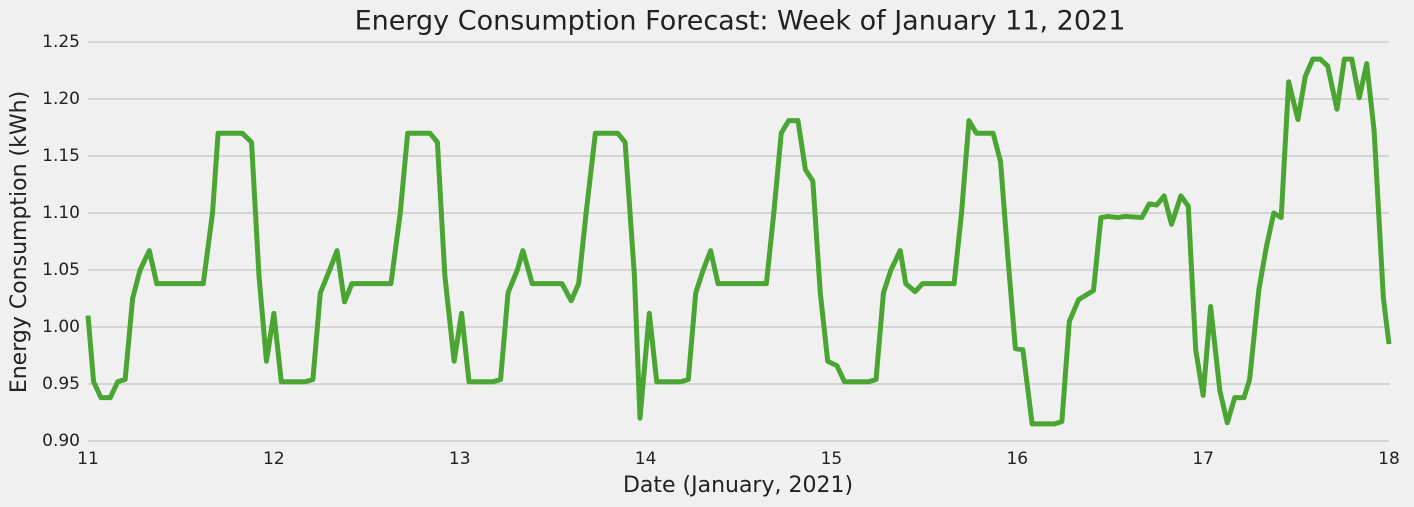 The image size is (1414, 507). I want to click on y-tick-label: 0.90, so click(61, 441).